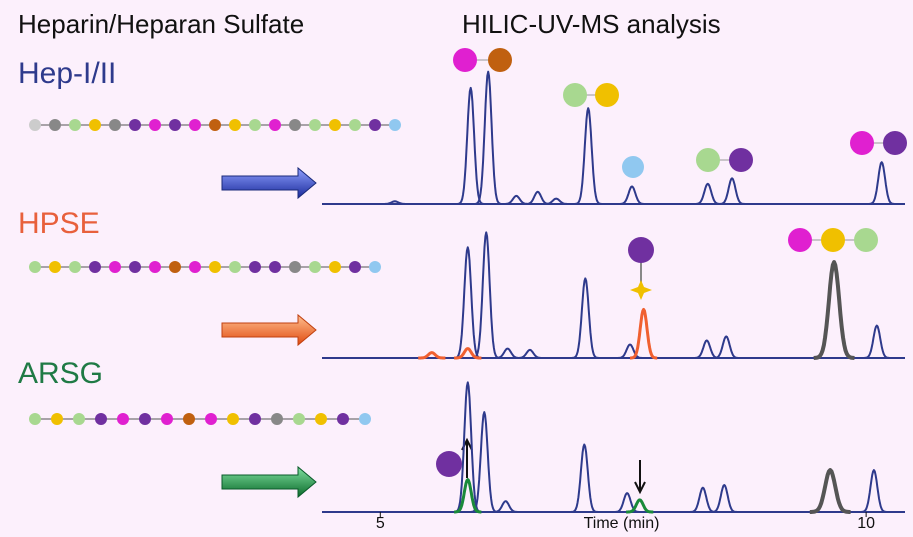 This screenshot has height=537, width=913. Describe the element at coordinates (67, 73) in the screenshot. I see `panel-title: Hep-I/II` at that location.